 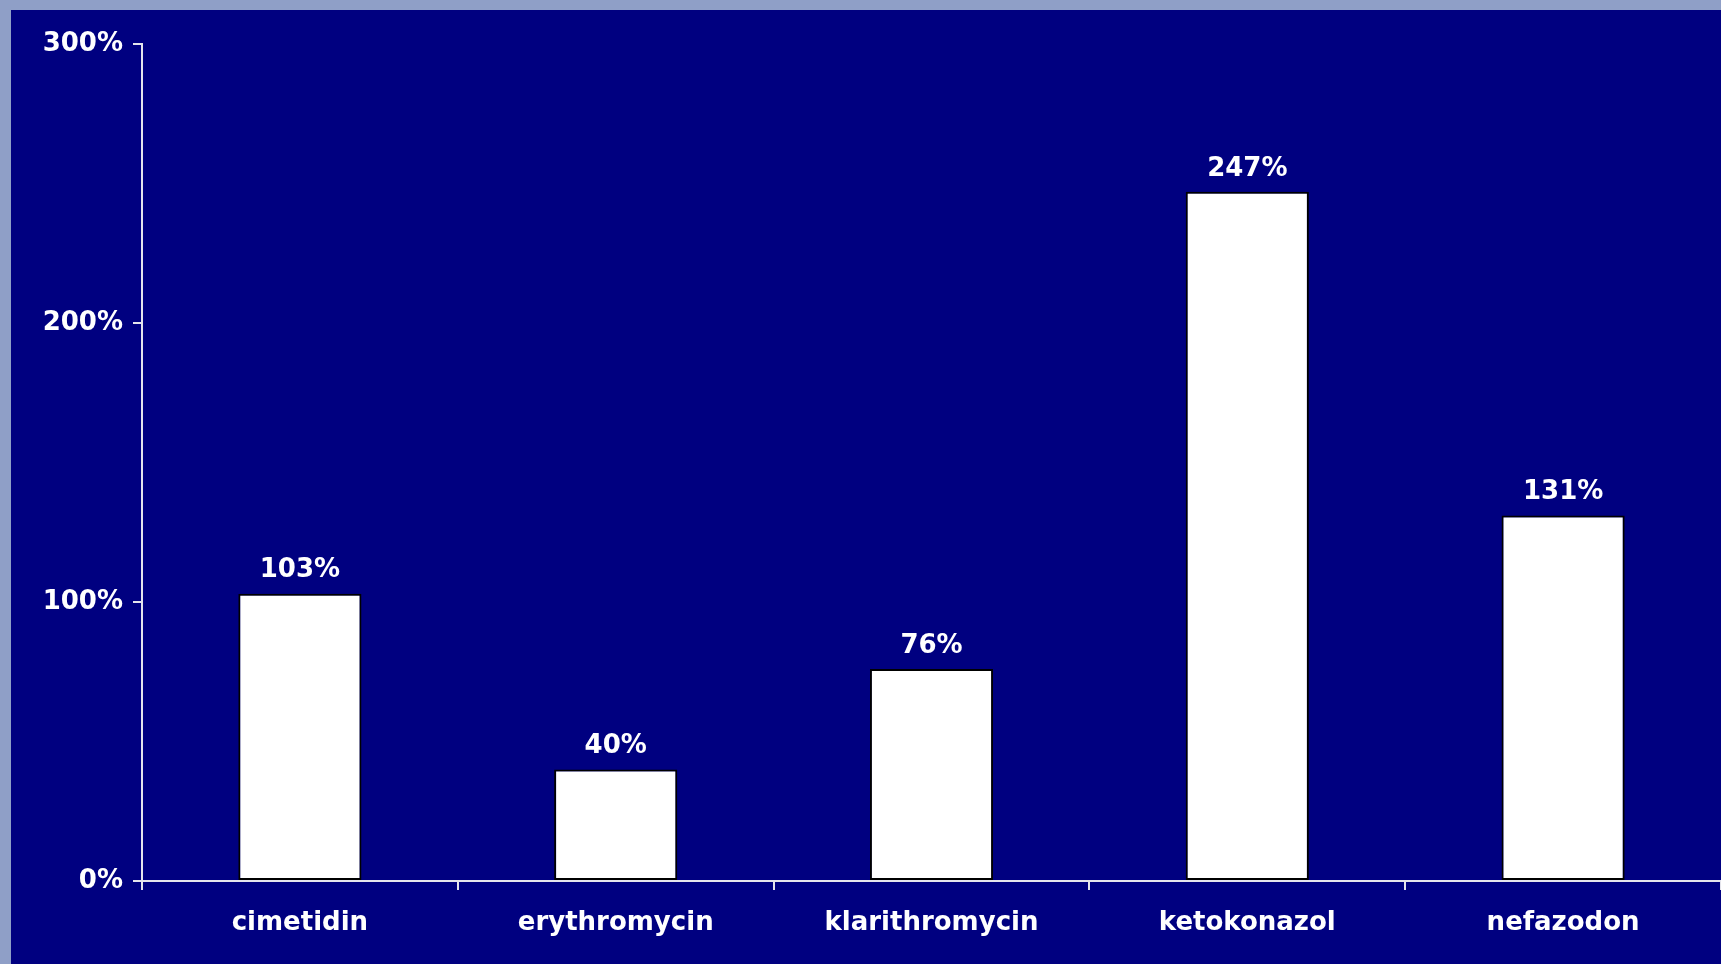 I want to click on y-tick-label: 0%, so click(x=100, y=878).